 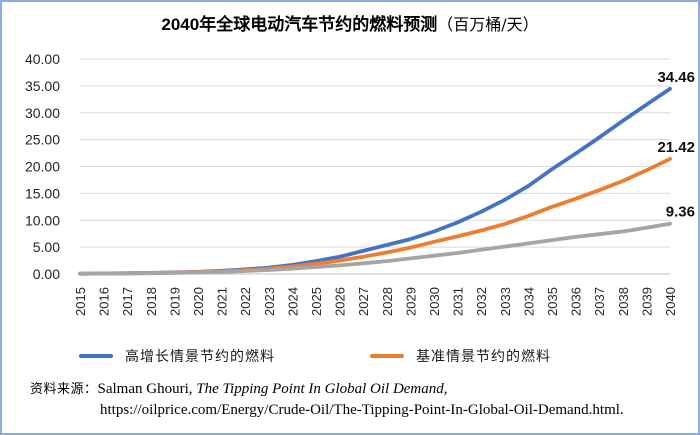 What do you see at coordinates (42, 113) in the screenshot?
I see `svg-text: 30.00` at bounding box center [42, 113].